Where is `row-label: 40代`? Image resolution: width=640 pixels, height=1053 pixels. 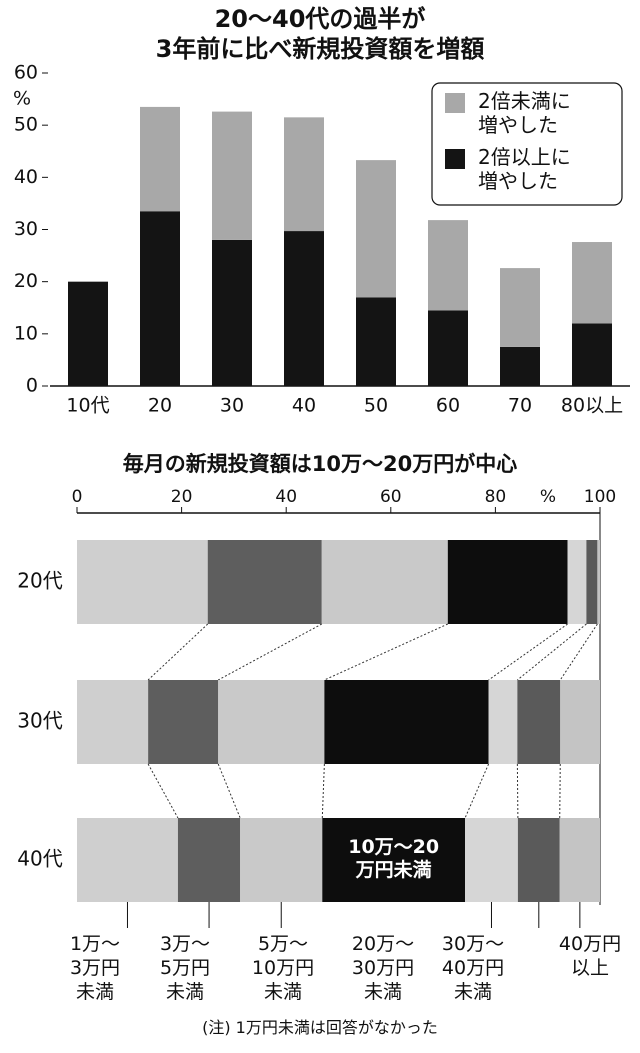 row-label: 40代 is located at coordinates (39, 859).